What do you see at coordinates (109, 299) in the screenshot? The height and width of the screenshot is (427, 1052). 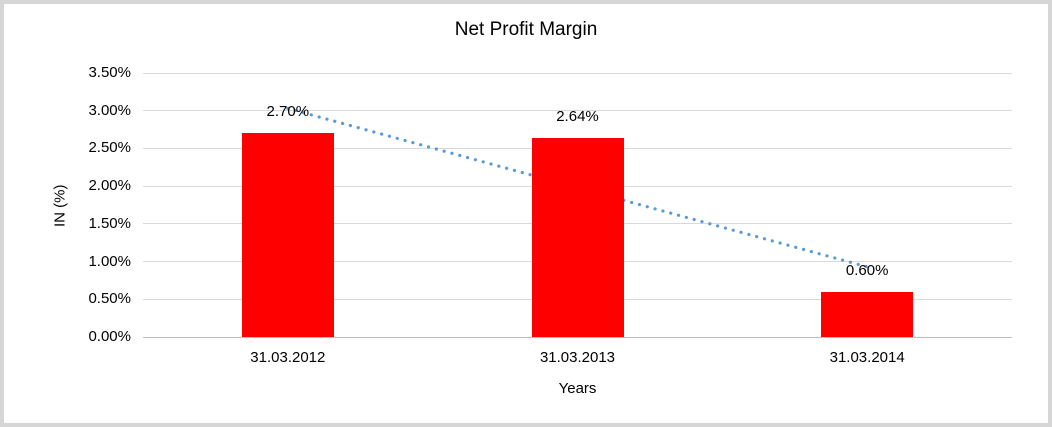 I see `y-tick-label: 0.50%` at bounding box center [109, 299].